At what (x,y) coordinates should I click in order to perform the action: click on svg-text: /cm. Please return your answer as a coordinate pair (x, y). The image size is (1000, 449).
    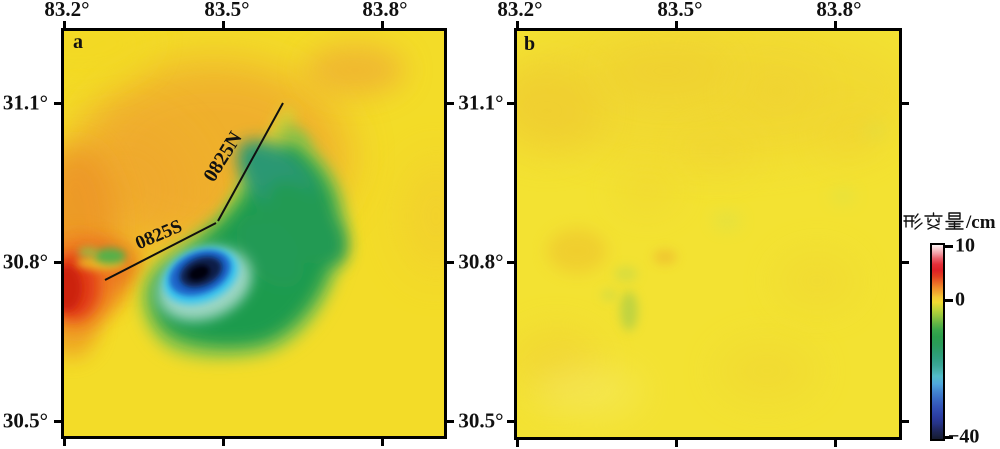
    Looking at the image, I should click on (980, 222).